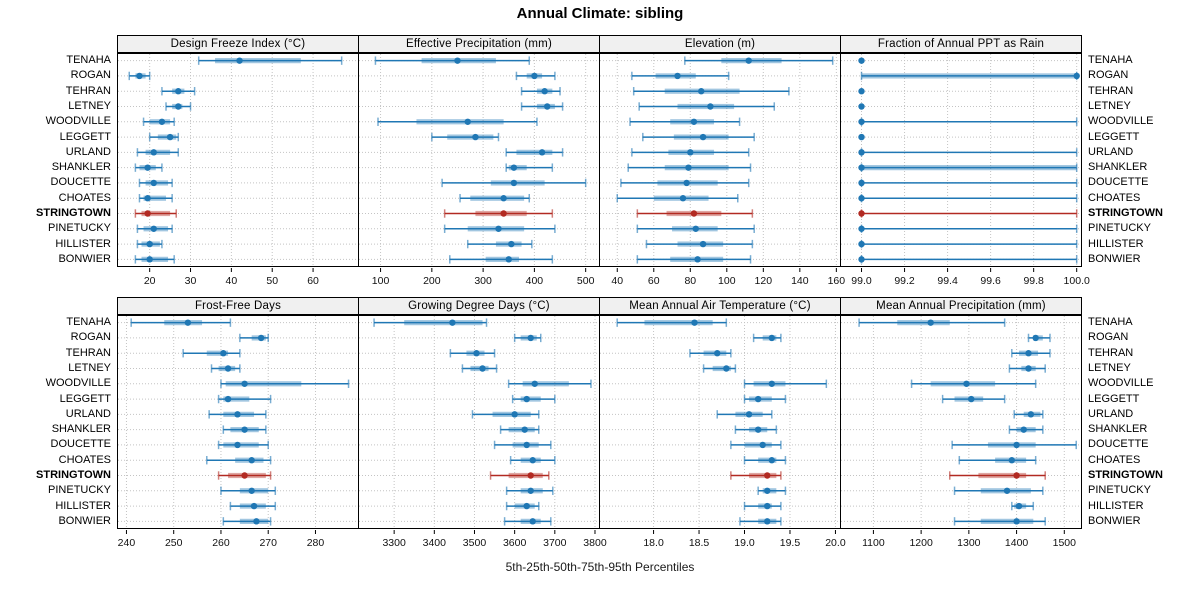 The image size is (1200, 600). I want to click on row-label-left-pinetucky: PINETUCKY, so click(79, 228).